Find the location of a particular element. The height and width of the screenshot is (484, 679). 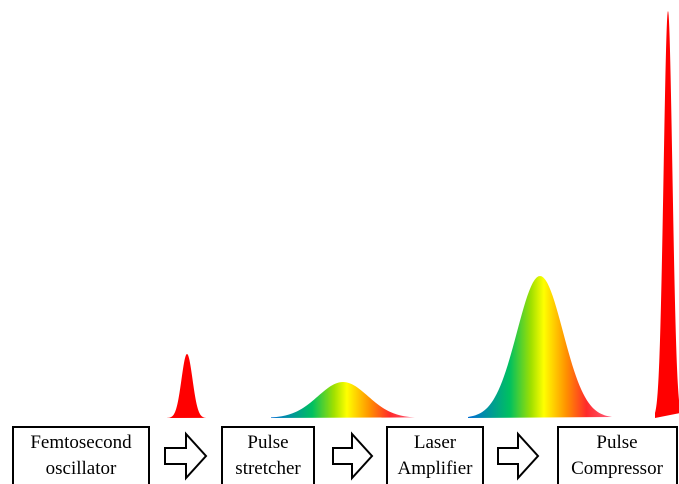

stage-pulse-stretcher: Pulse stretcher is located at coordinates (268, 455).